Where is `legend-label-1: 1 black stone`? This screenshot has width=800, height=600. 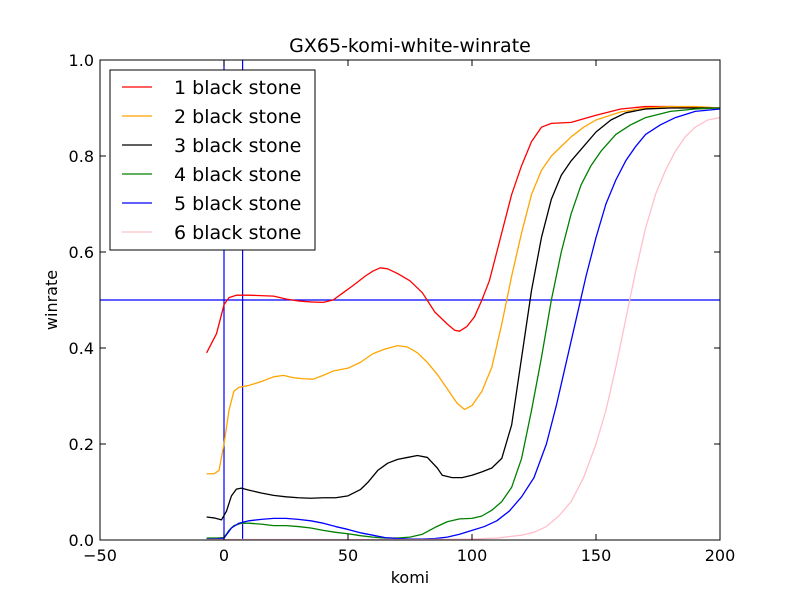 legend-label-1: 1 black stone is located at coordinates (237, 88).